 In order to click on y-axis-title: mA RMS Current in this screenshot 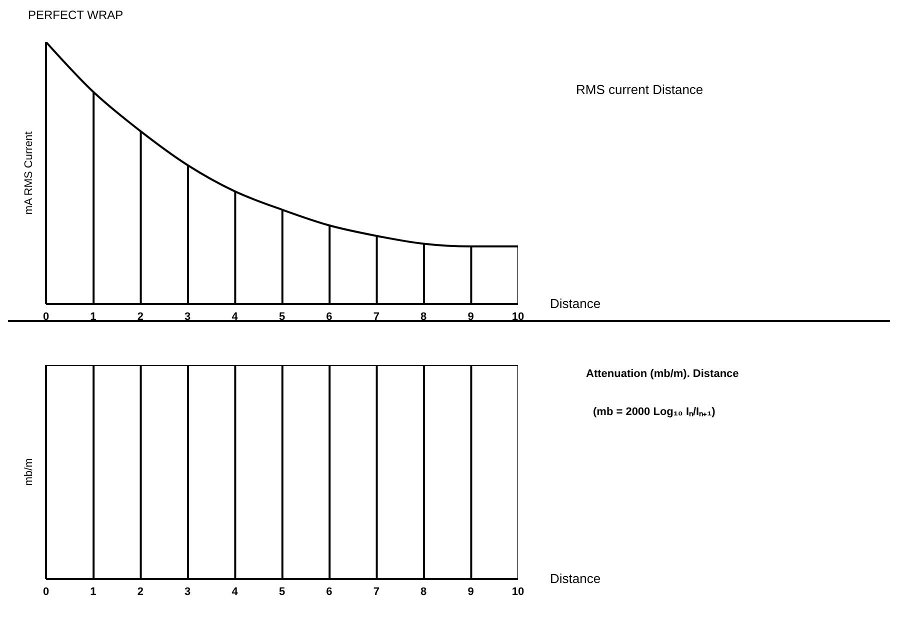, I will do `click(28, 173)`.